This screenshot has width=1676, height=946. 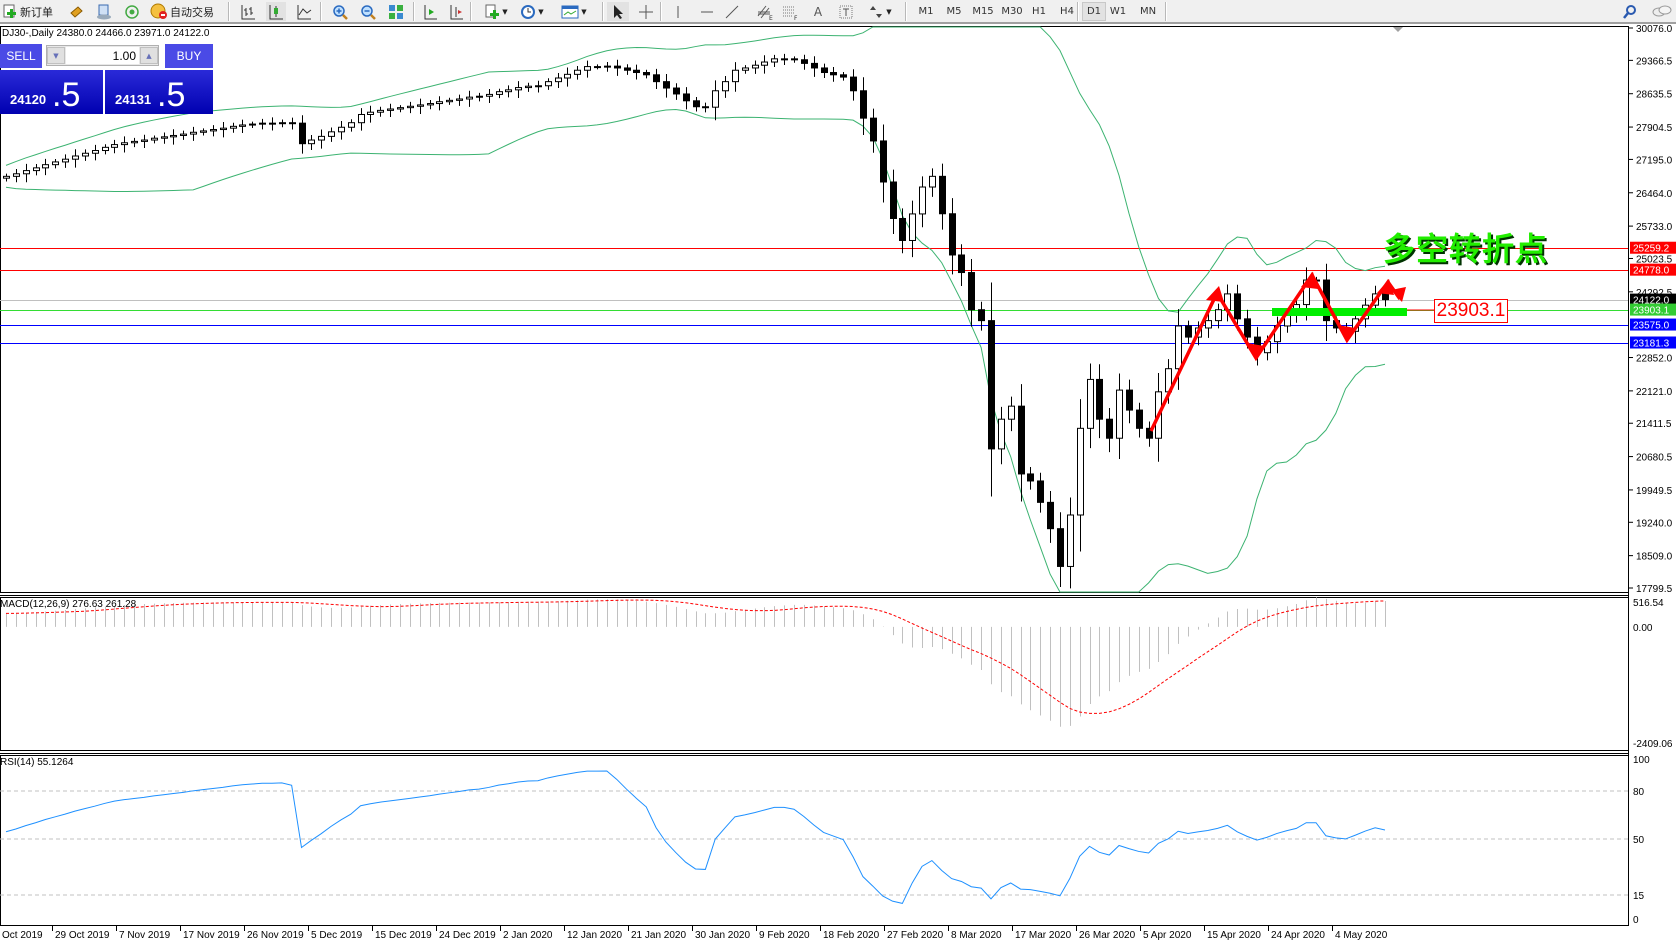 What do you see at coordinates (1662, 11) in the screenshot?
I see `chat-button` at bounding box center [1662, 11].